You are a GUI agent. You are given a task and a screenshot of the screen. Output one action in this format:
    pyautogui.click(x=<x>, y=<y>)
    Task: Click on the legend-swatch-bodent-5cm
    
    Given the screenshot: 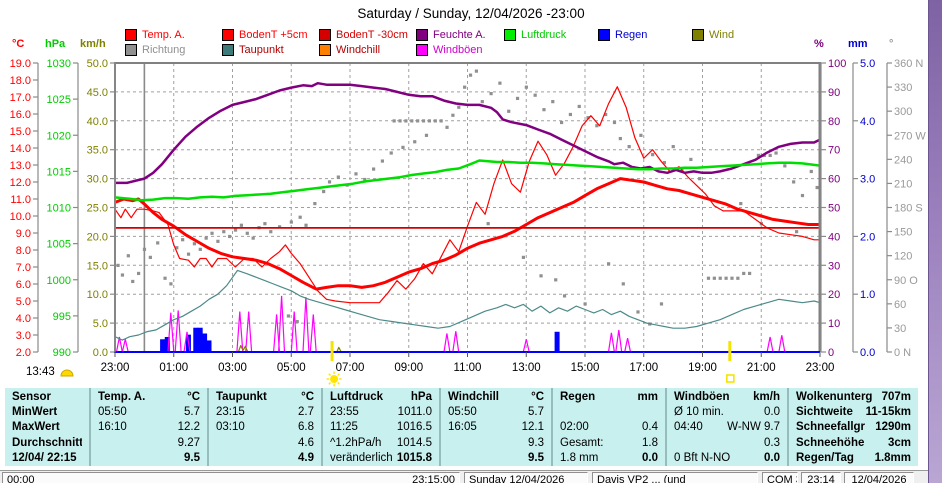 What is the action you would take?
    pyautogui.click(x=228, y=35)
    